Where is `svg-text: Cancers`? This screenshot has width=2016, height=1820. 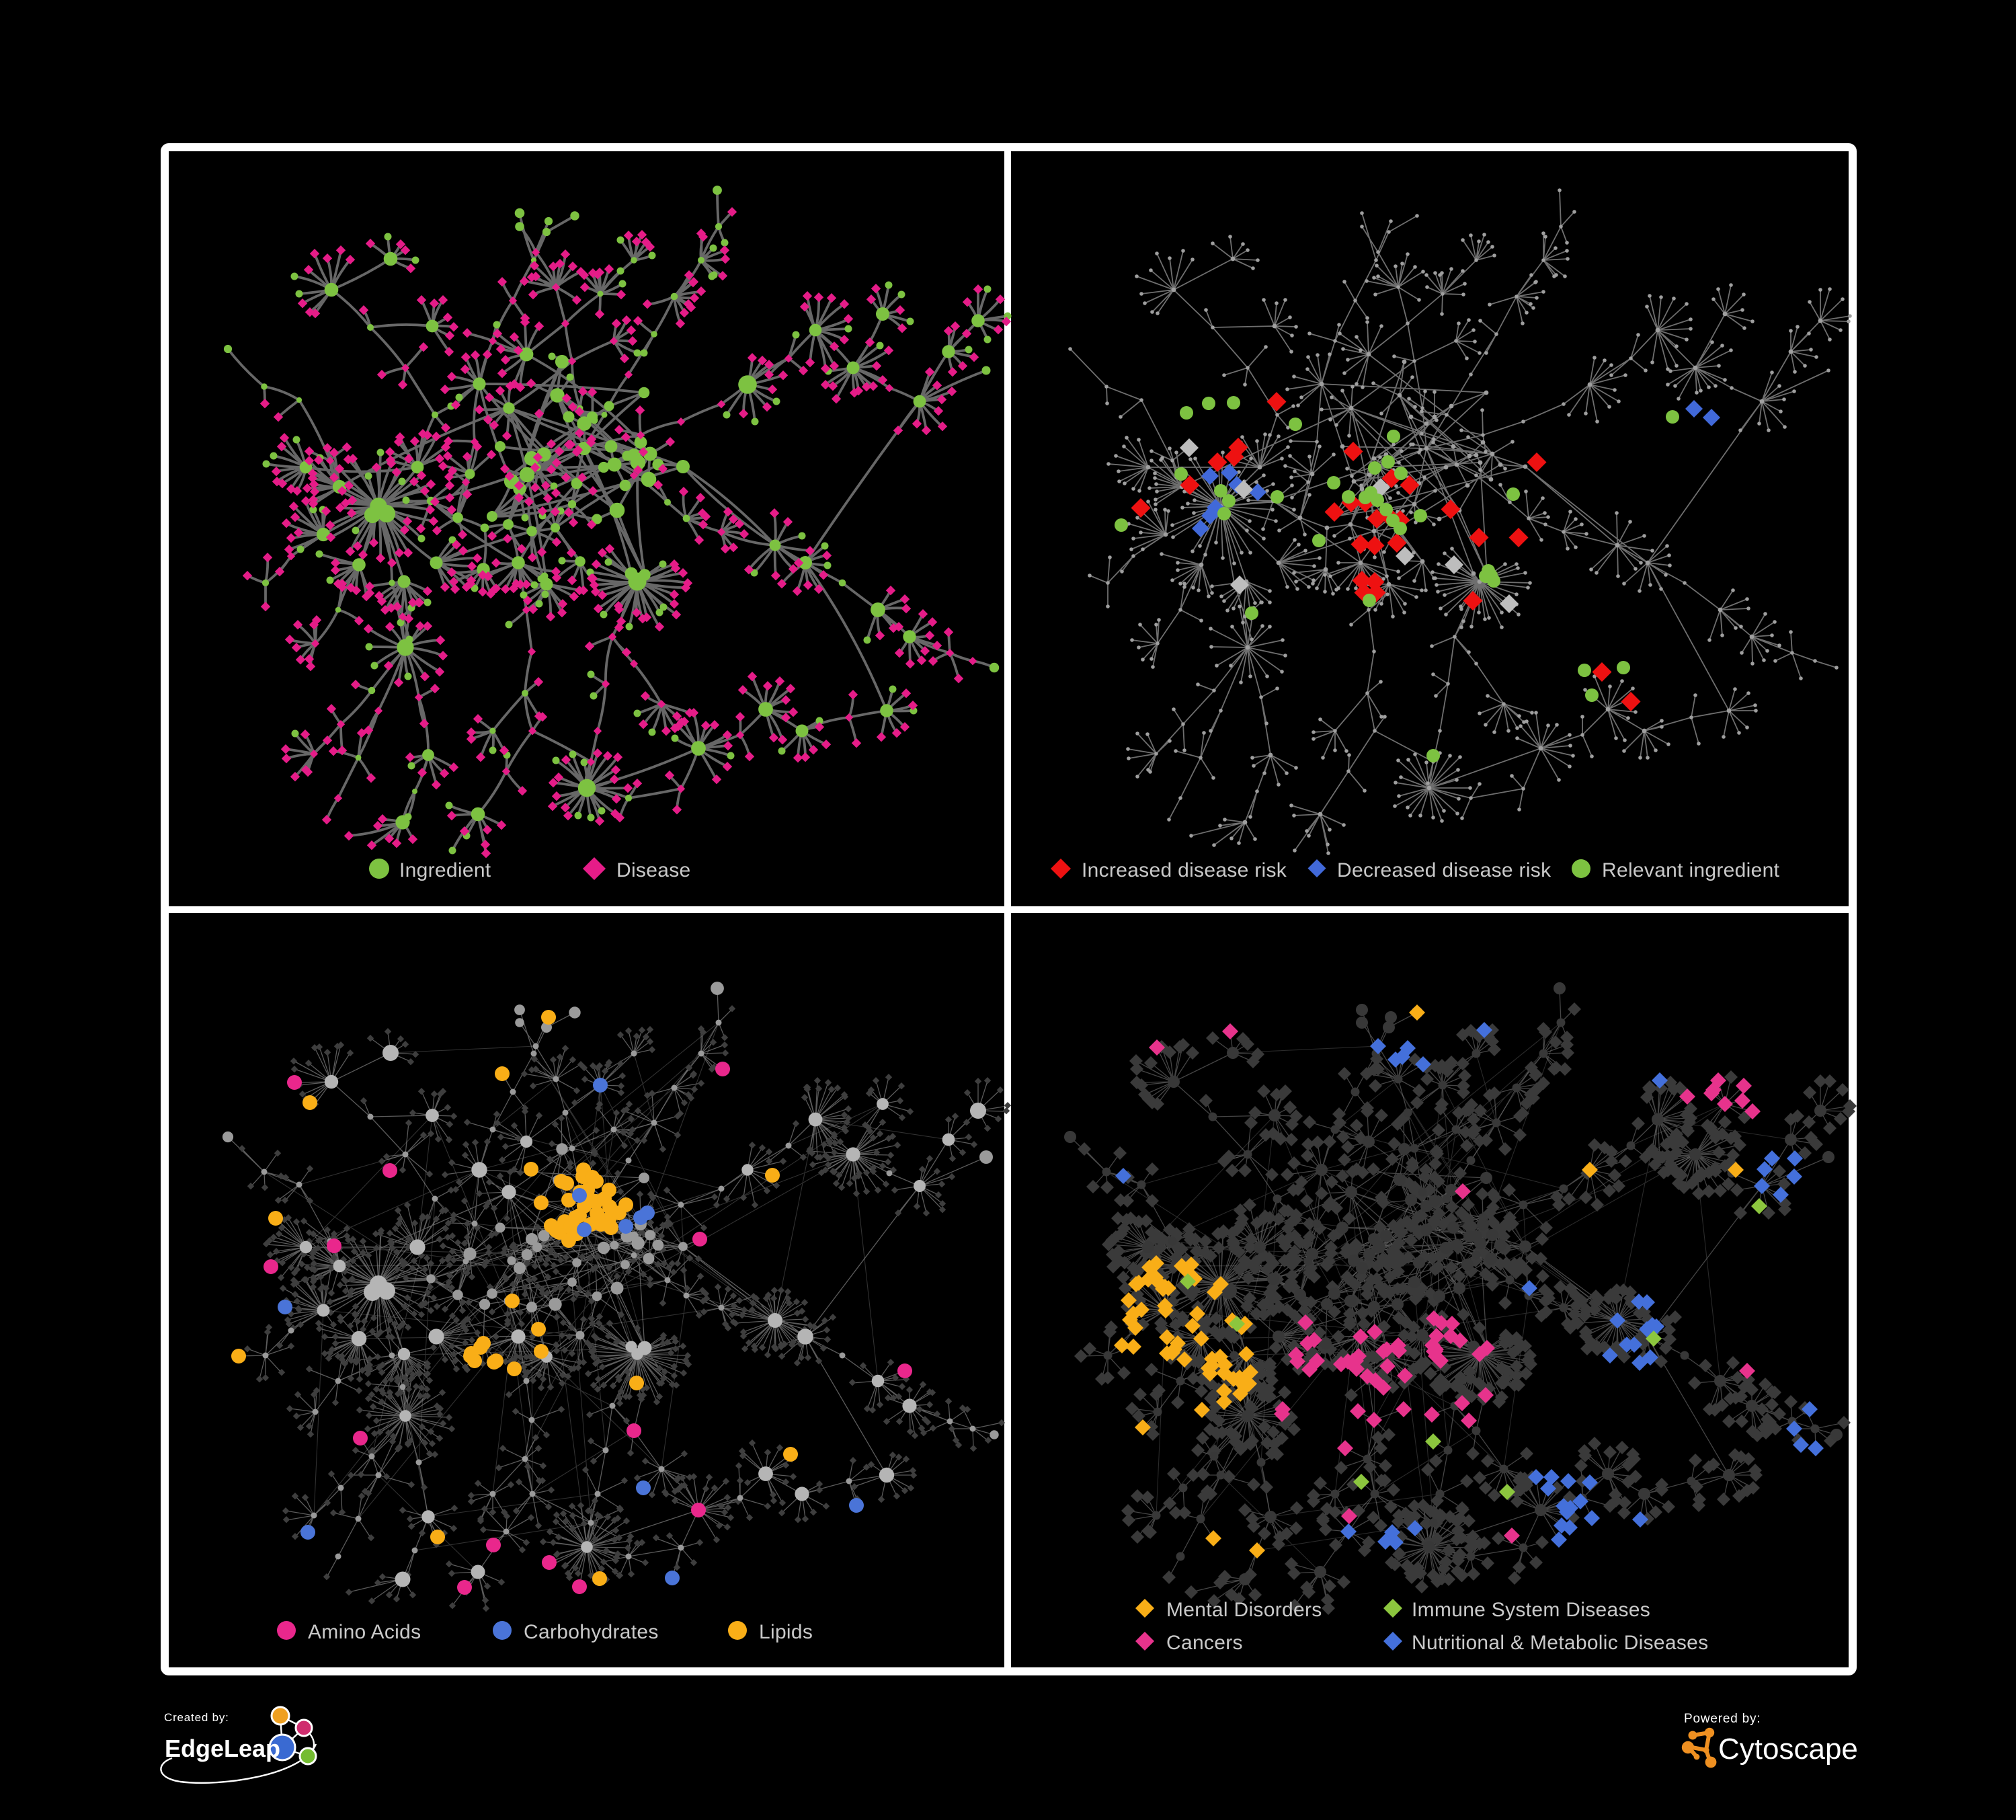 svg-text: Cancers is located at coordinates (1204, 1643).